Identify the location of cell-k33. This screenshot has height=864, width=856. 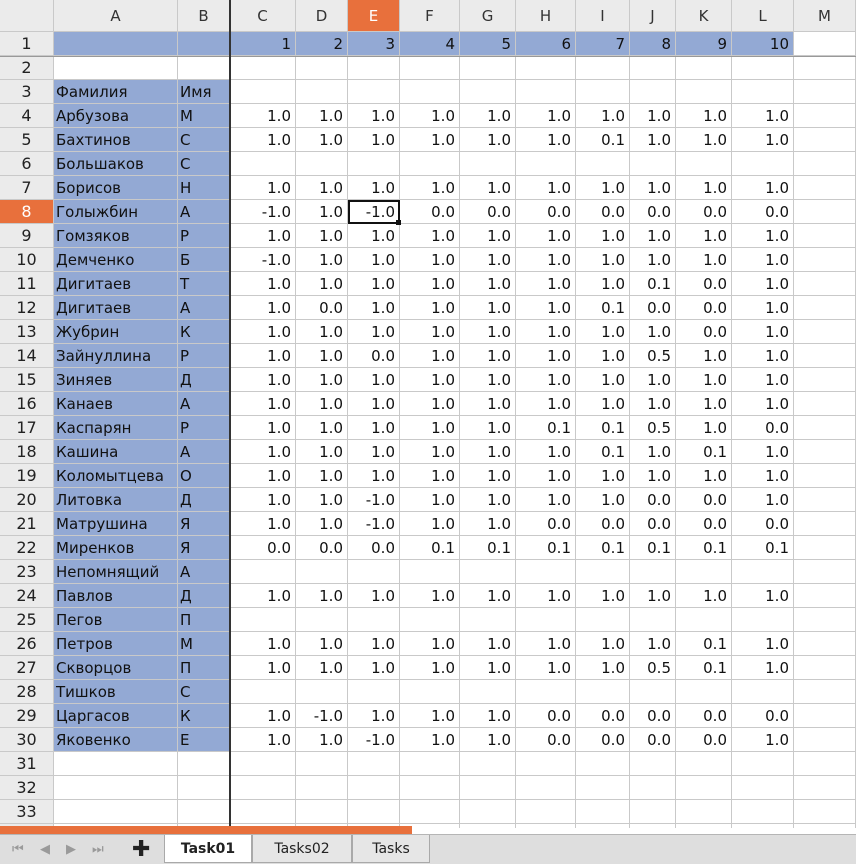
(704, 812).